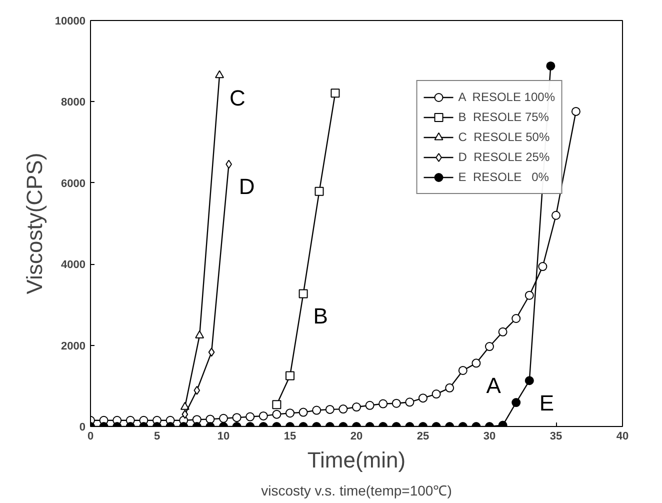 The width and height of the screenshot is (662, 503). I want to click on annotation: E, so click(546, 403).